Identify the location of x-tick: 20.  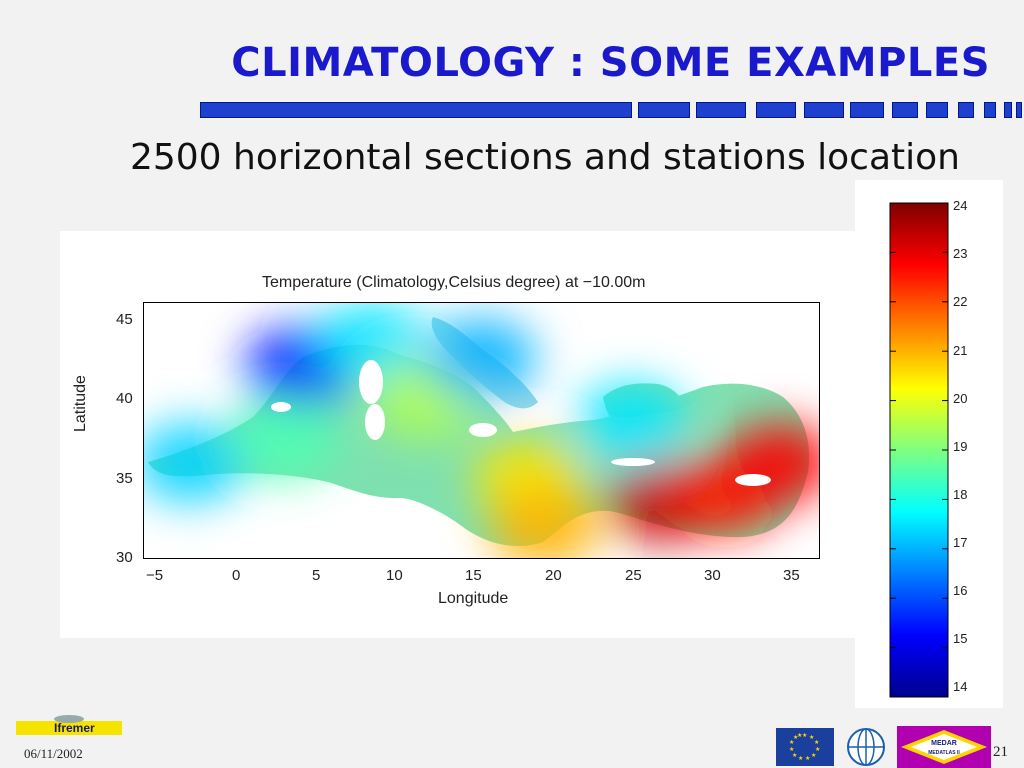
(553, 575).